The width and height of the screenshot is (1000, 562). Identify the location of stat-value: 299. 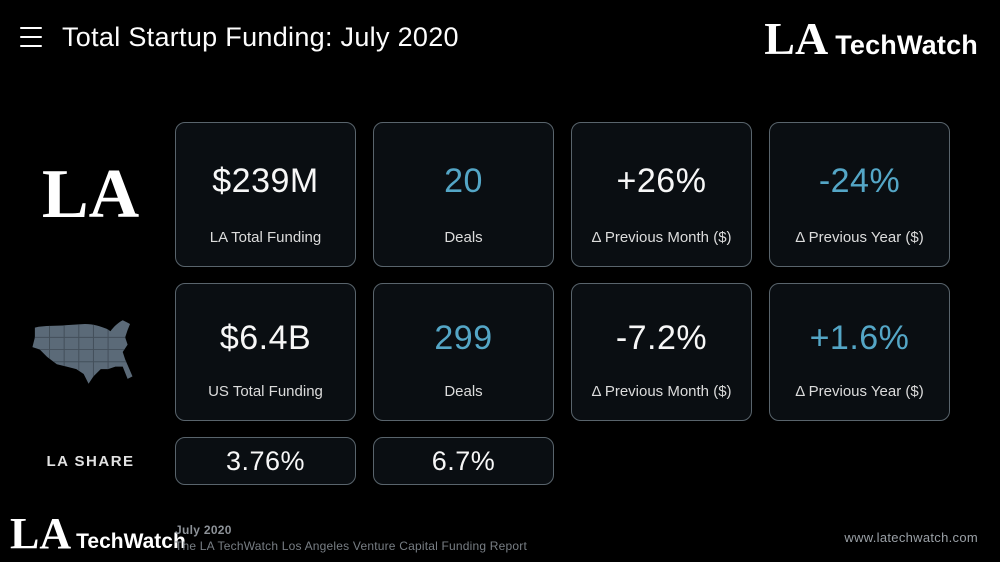
(463, 338).